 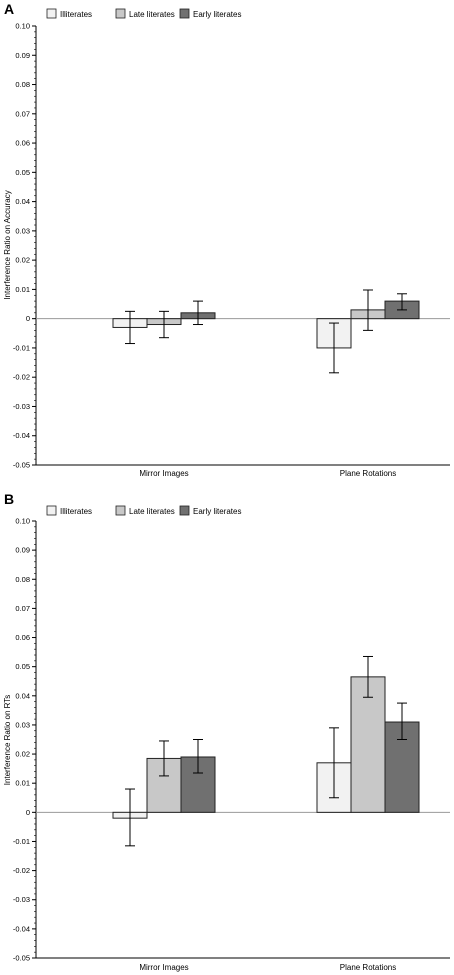 What do you see at coordinates (7, 244) in the screenshot?
I see `y-axis-label: Interference Ratio on Accuracy` at bounding box center [7, 244].